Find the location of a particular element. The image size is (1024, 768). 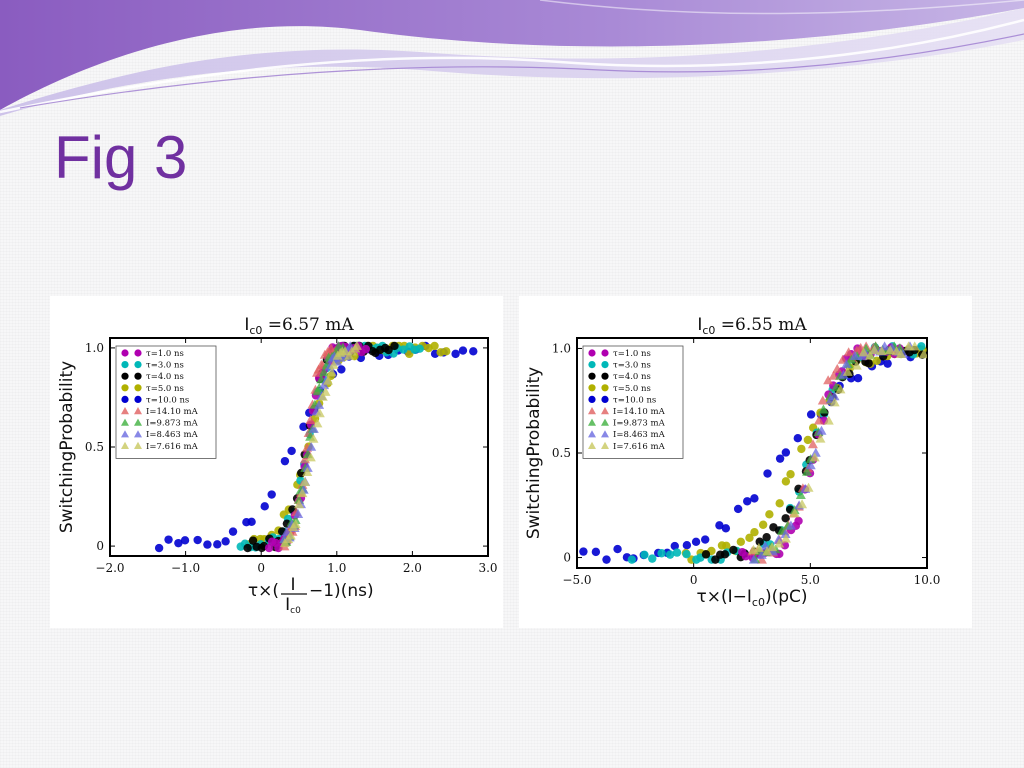

legend-entry: τ=1.0 ns is located at coordinates (165, 354).